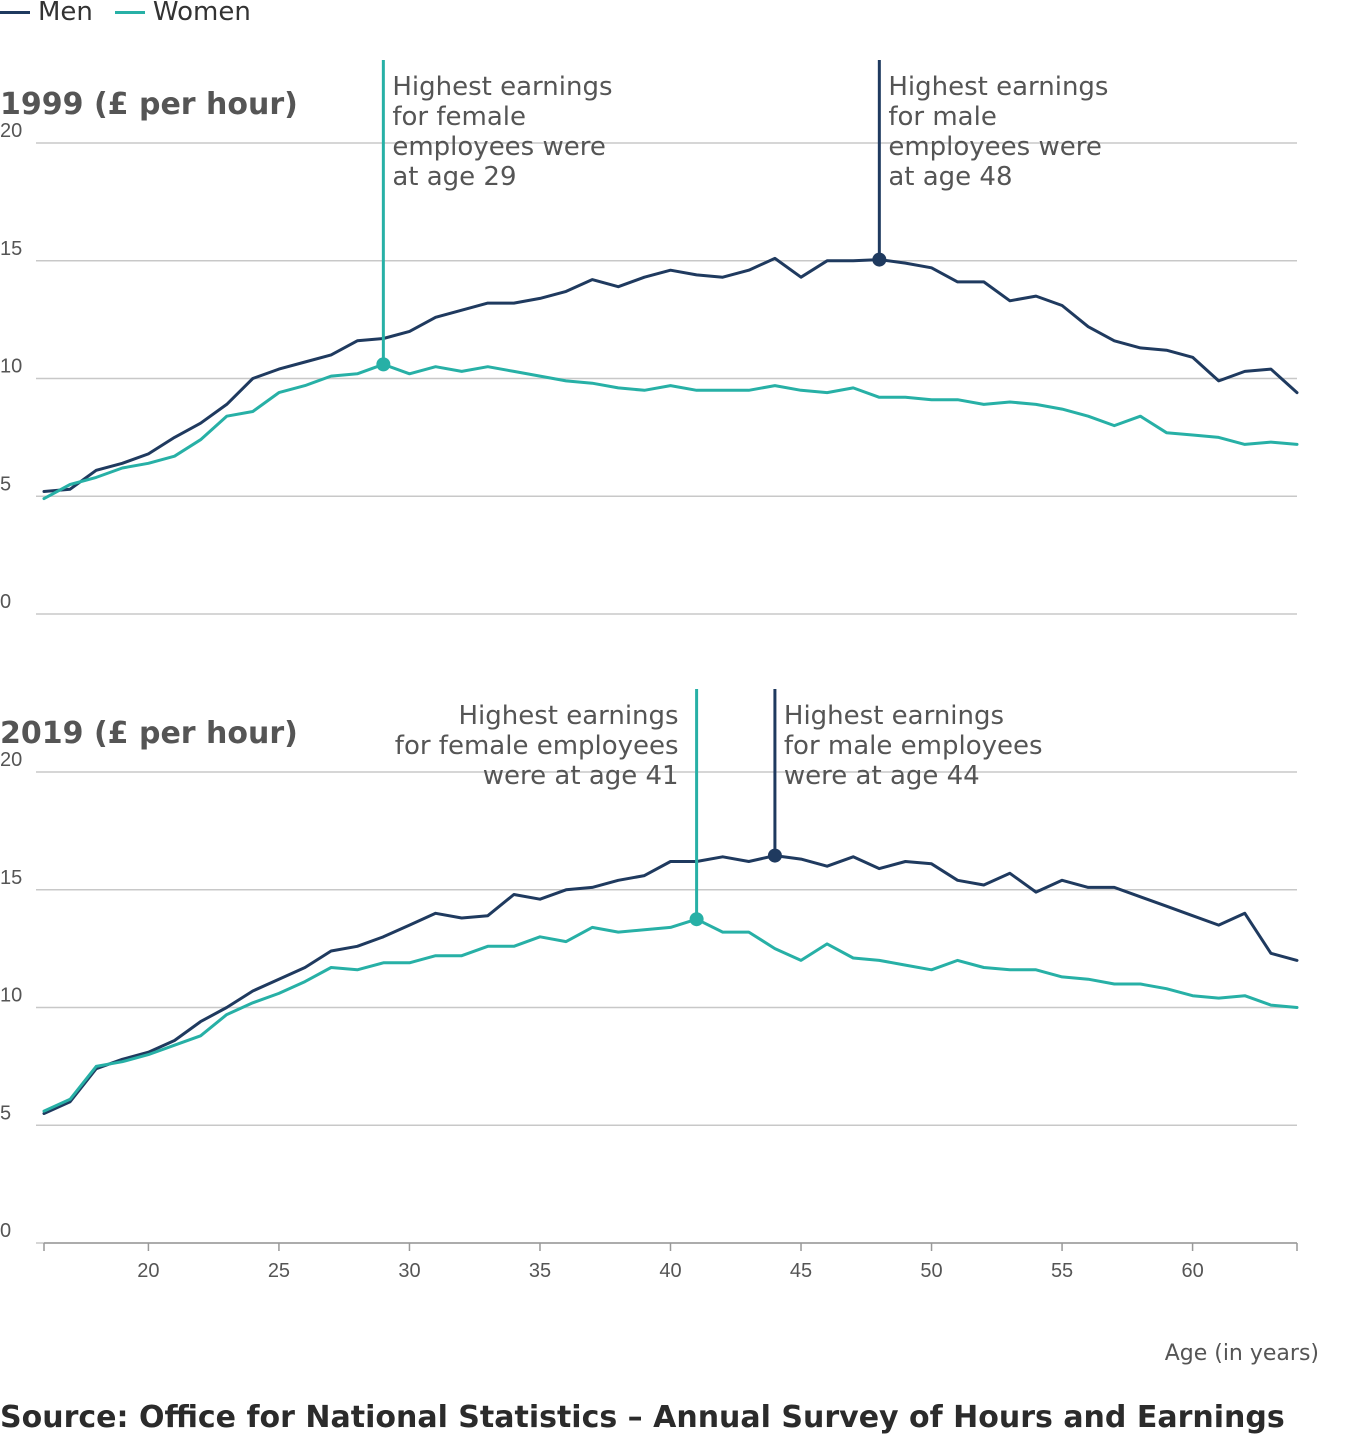  What do you see at coordinates (681, 1304) in the screenshot?
I see `x-axis: 20 25 30 35 40 45 50 55 60 Age (in years)` at bounding box center [681, 1304].